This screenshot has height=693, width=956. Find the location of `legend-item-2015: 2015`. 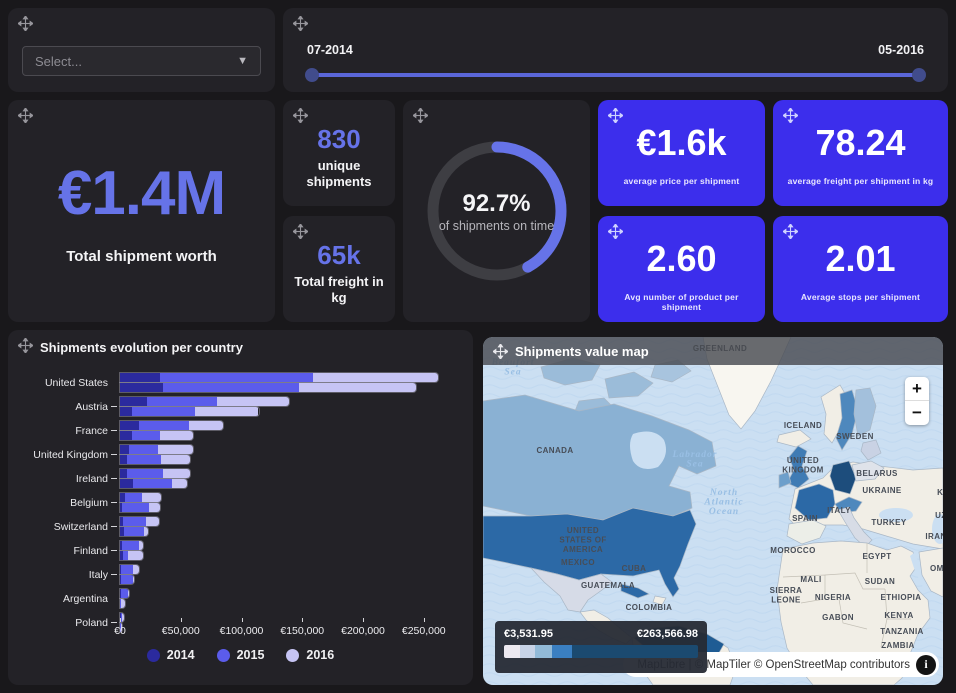

legend-item-2015: 2015 is located at coordinates (240, 655).